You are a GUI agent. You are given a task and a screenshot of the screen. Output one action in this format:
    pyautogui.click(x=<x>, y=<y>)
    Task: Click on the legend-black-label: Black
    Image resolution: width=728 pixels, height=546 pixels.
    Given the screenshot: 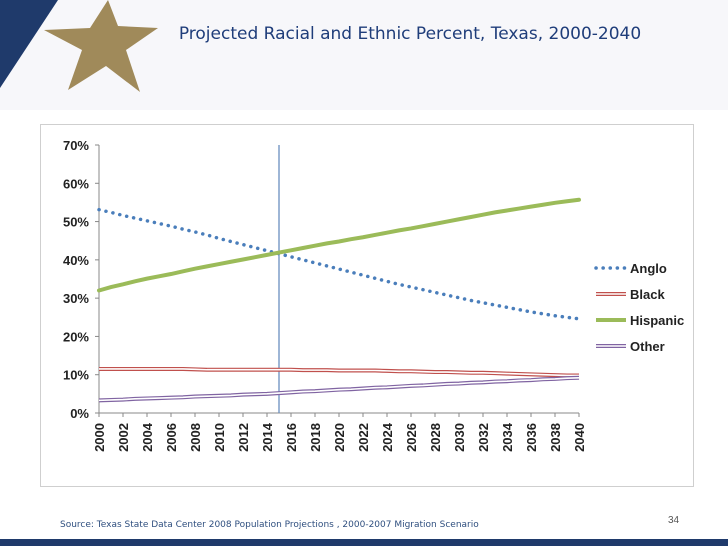 What is the action you would take?
    pyautogui.click(x=647, y=294)
    